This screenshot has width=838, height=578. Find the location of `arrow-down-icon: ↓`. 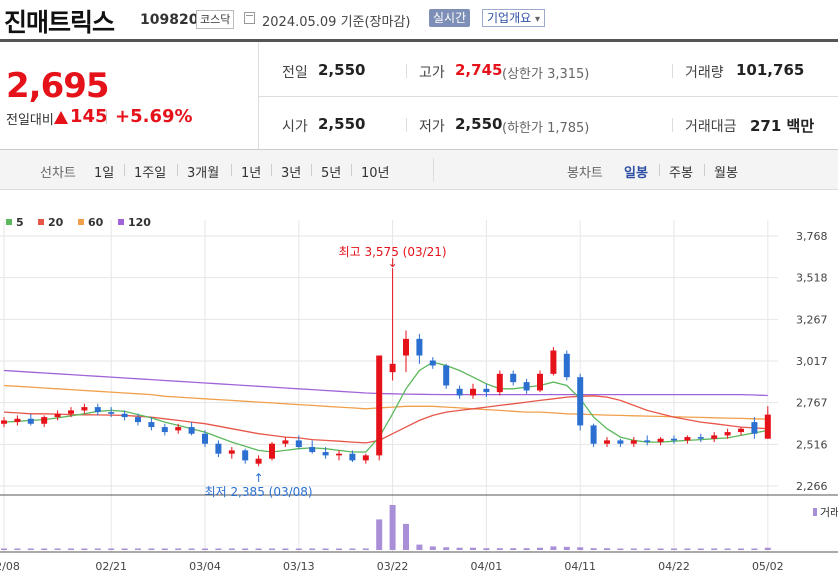

arrow-down-icon: ↓ is located at coordinates (393, 263).